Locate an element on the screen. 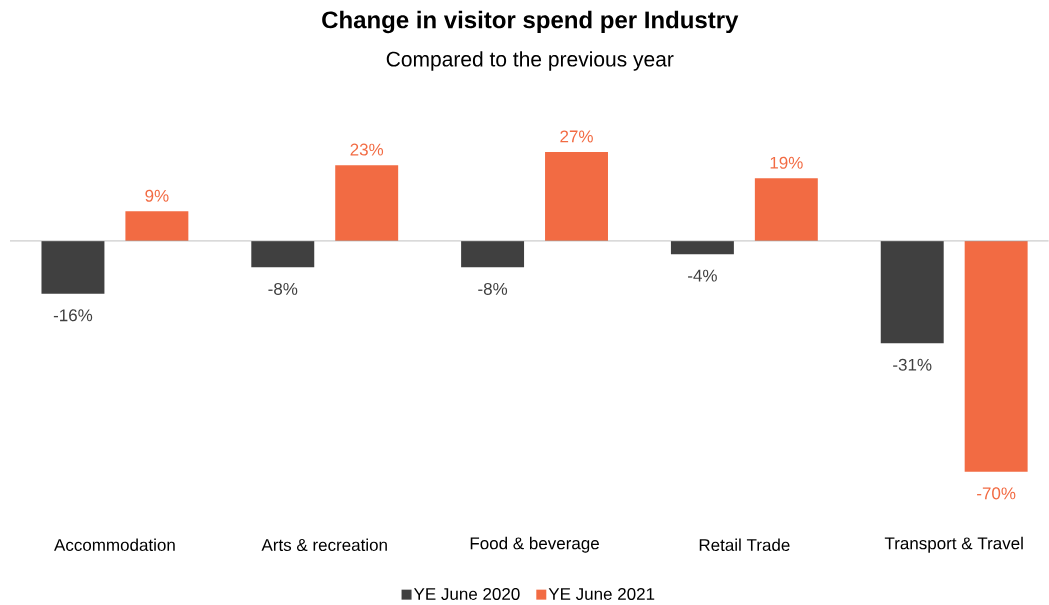  x-tick-label: Retail Trade is located at coordinates (744, 544).